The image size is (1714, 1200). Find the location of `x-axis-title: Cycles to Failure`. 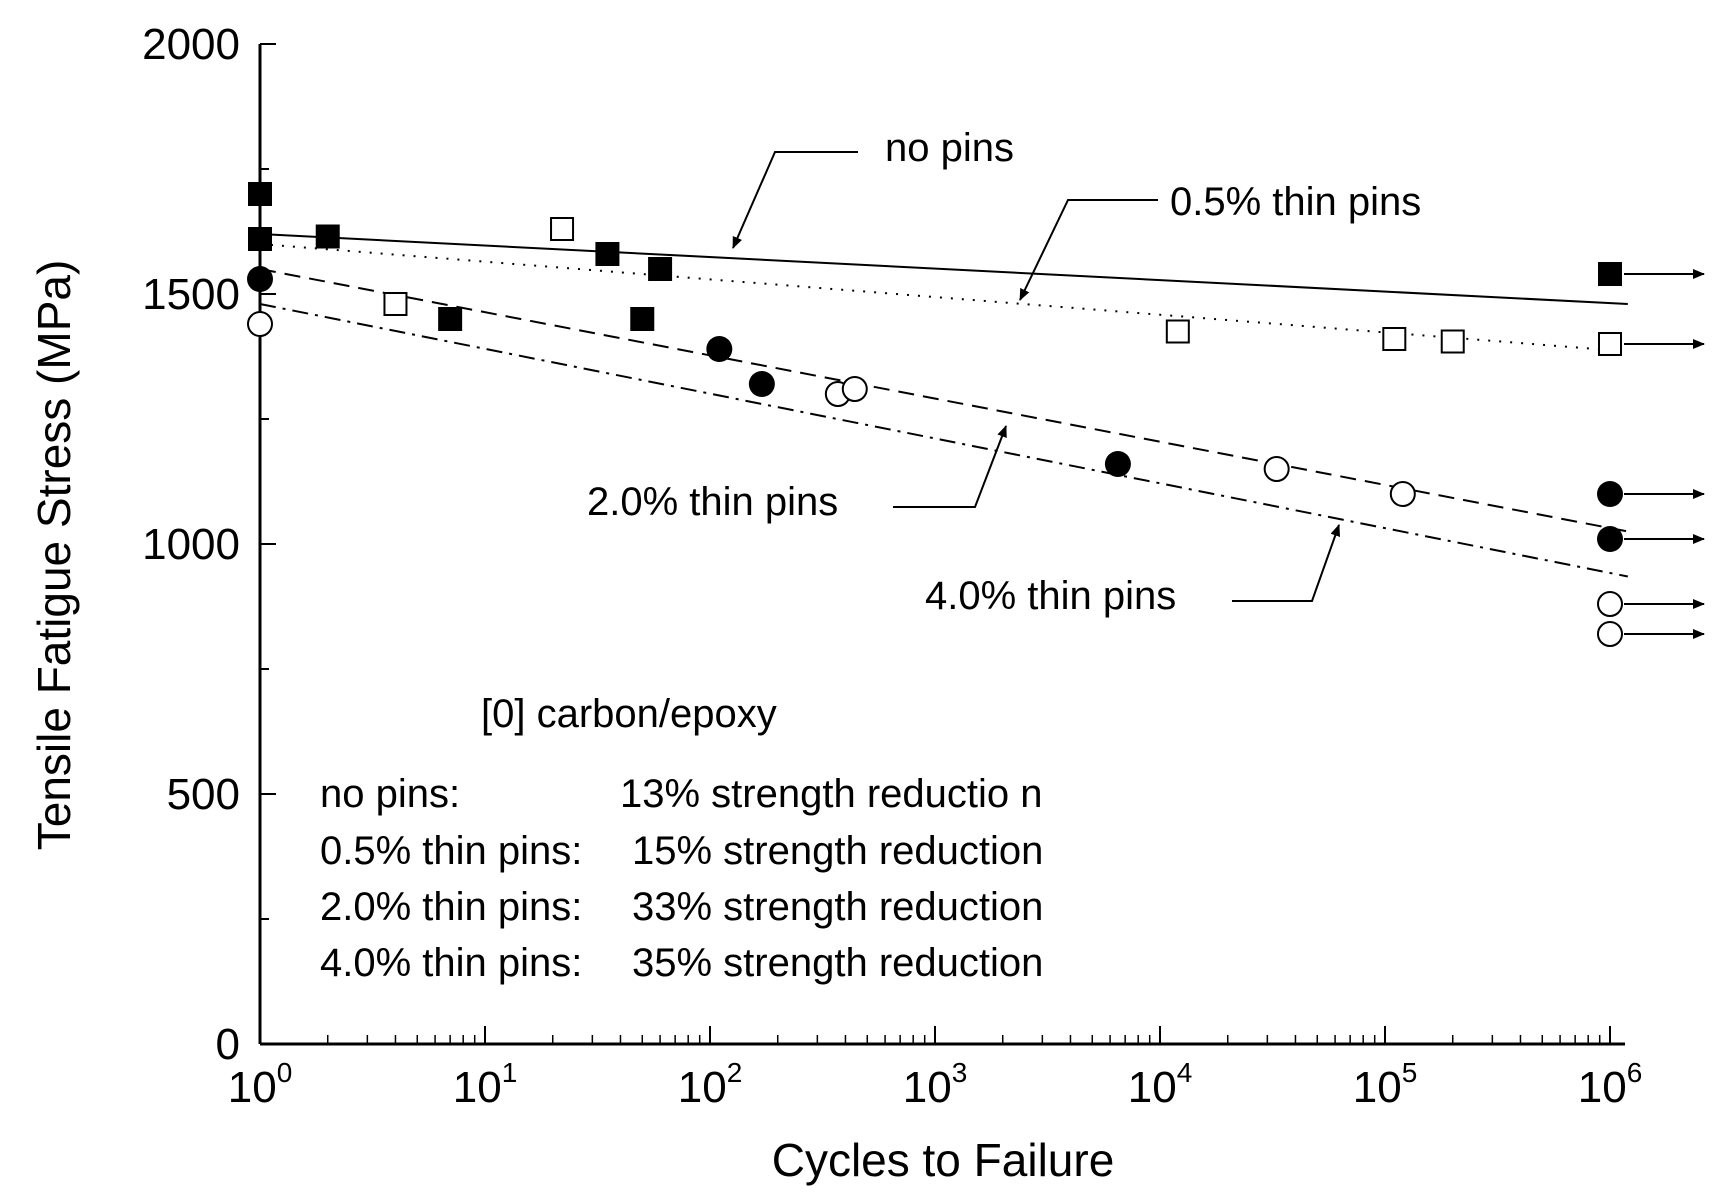

x-axis-title: Cycles to Failure is located at coordinates (943, 1160).